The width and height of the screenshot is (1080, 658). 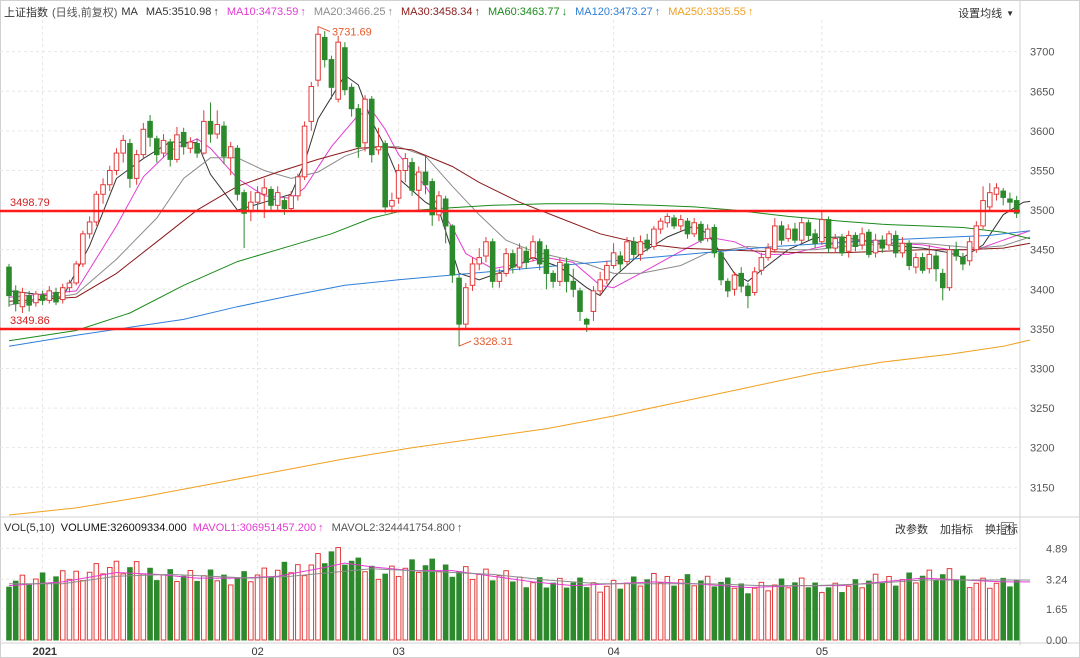 I want to click on edit-params-button: 改参数, so click(x=911, y=530).